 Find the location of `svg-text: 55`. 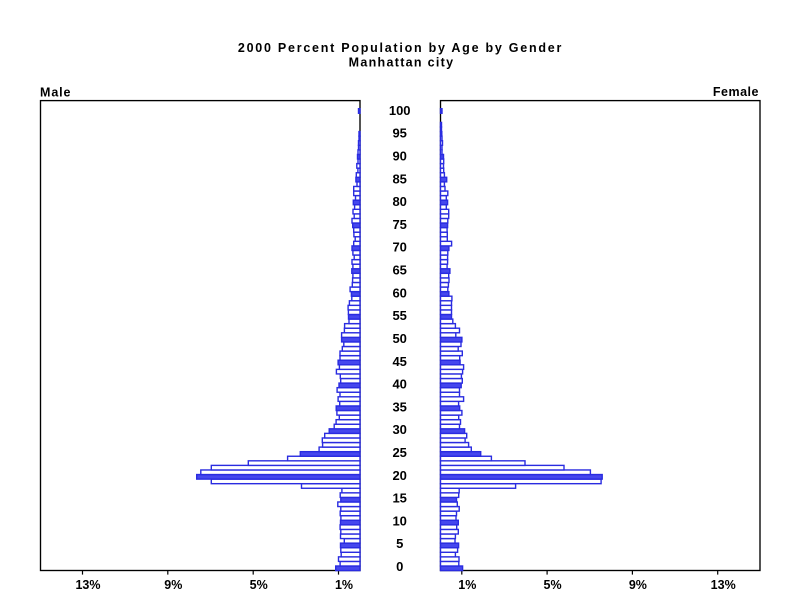

svg-text: 55 is located at coordinates (399, 315).